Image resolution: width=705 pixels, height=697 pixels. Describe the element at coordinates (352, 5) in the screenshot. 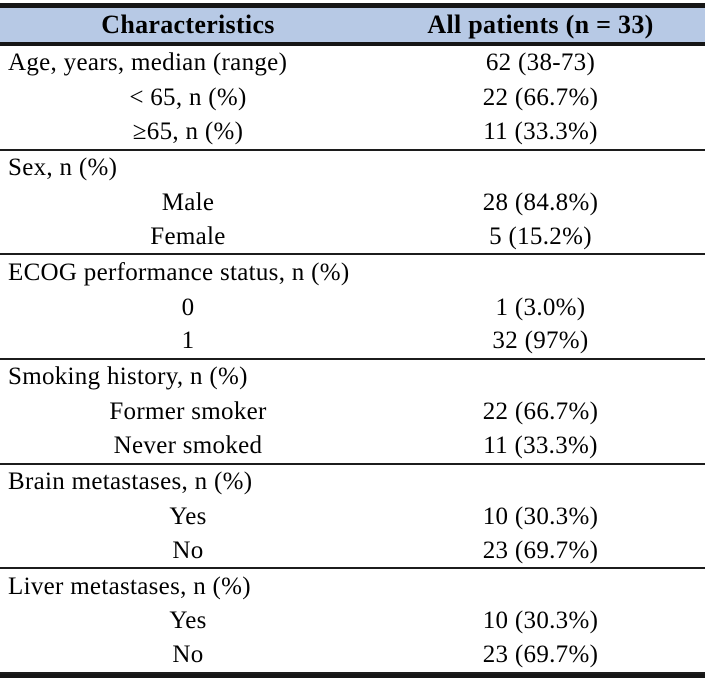

I see `table-top-rule` at that location.